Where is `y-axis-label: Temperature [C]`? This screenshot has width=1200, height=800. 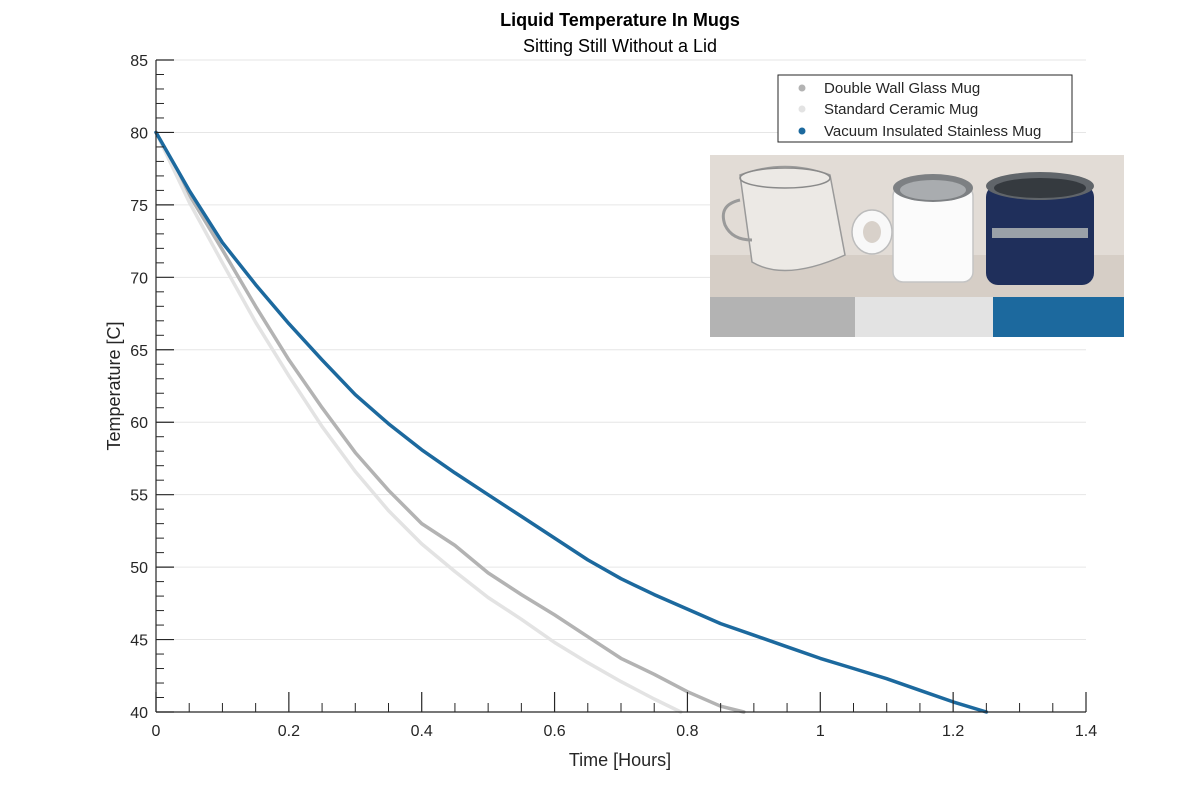
y-axis-label: Temperature [C] is located at coordinates (114, 385).